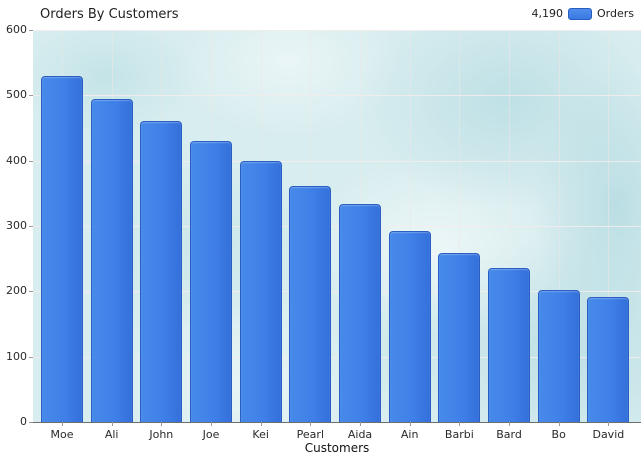 The height and width of the screenshot is (462, 641). Describe the element at coordinates (410, 424) in the screenshot. I see `x-axis-tick-ain` at that location.